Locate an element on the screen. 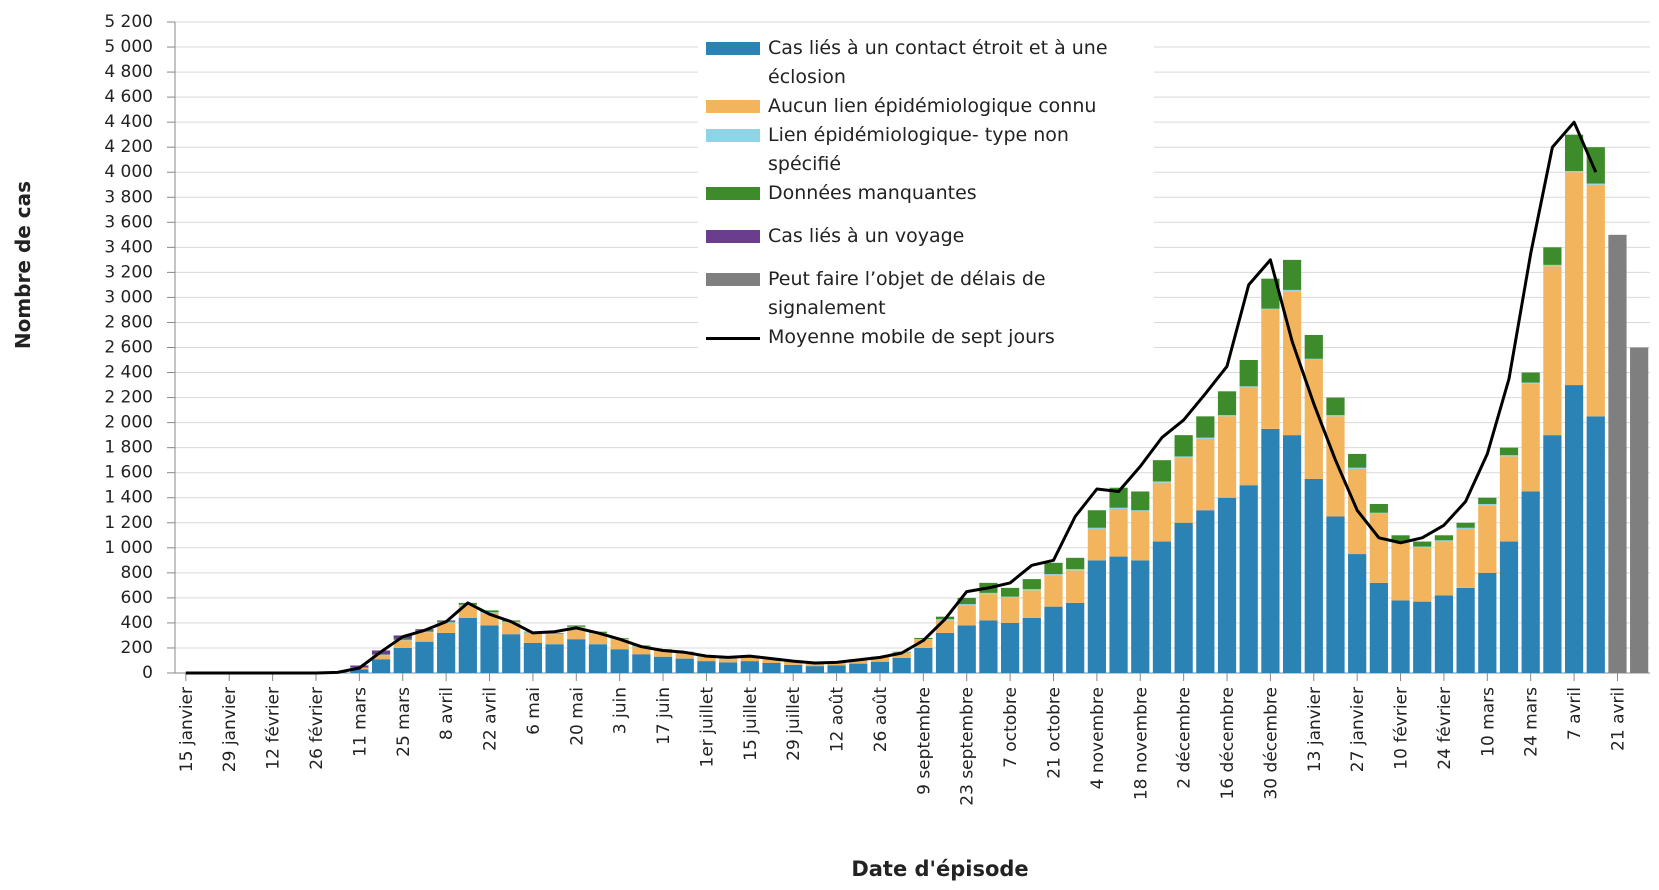  x-tick-label: 3 juin is located at coordinates (621, 710).